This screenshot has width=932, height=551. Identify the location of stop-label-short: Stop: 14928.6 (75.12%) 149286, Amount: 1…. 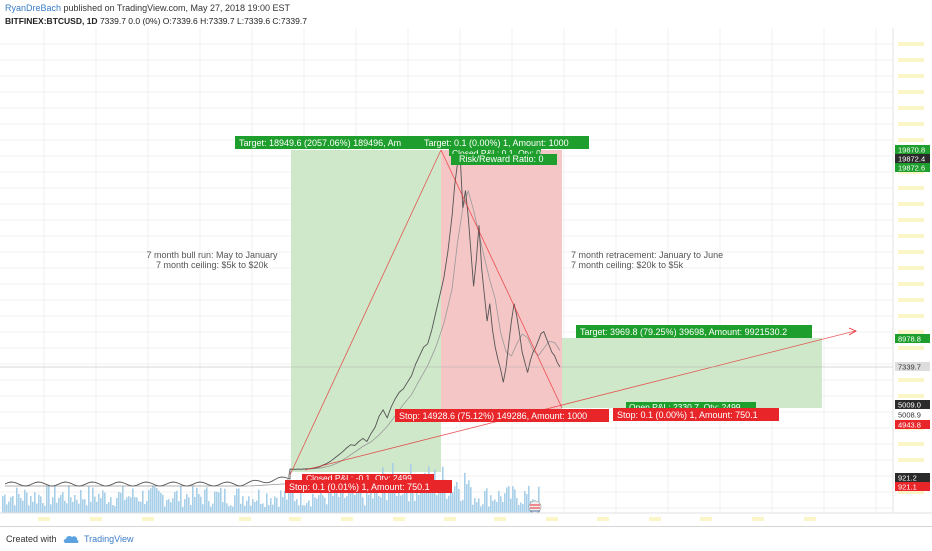
(502, 415).